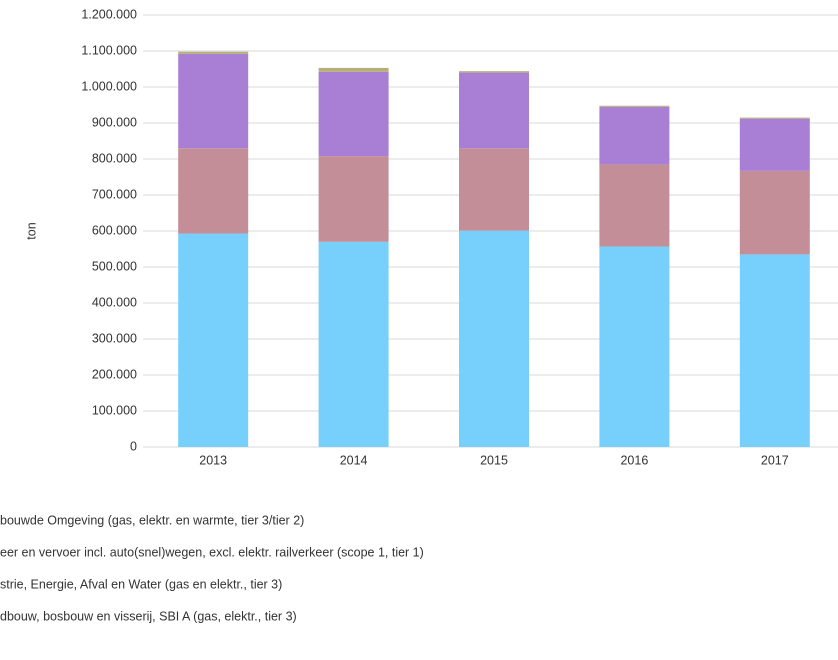 This screenshot has width=838, height=660. What do you see at coordinates (114, 194) in the screenshot?
I see `y-tick-label: 700.000` at bounding box center [114, 194].